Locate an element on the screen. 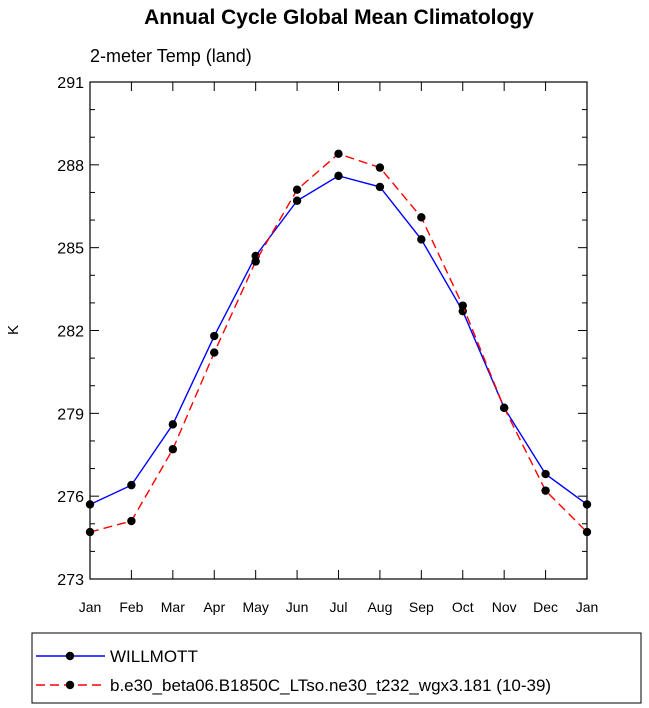  x-tick-label: May is located at coordinates (255, 607).